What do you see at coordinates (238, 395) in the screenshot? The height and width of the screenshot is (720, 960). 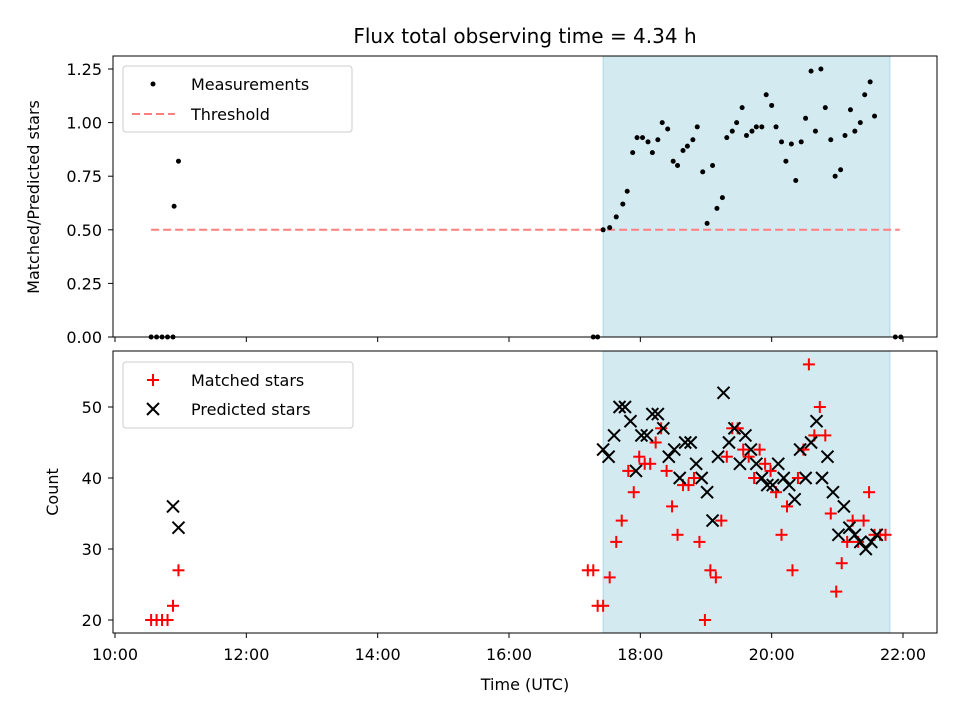 I see `bottom-legend: Matched stars Predicted stars` at bounding box center [238, 395].